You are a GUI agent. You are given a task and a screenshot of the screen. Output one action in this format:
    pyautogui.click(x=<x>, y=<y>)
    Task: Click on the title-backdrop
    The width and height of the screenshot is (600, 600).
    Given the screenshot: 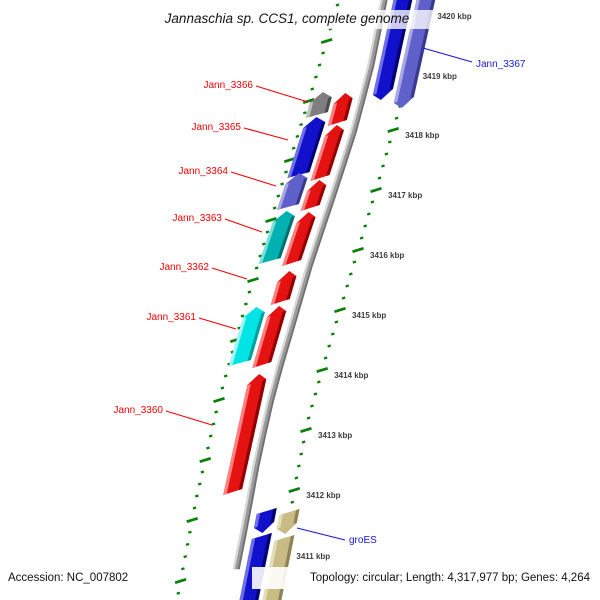 What is the action you would take?
    pyautogui.click(x=315, y=19)
    